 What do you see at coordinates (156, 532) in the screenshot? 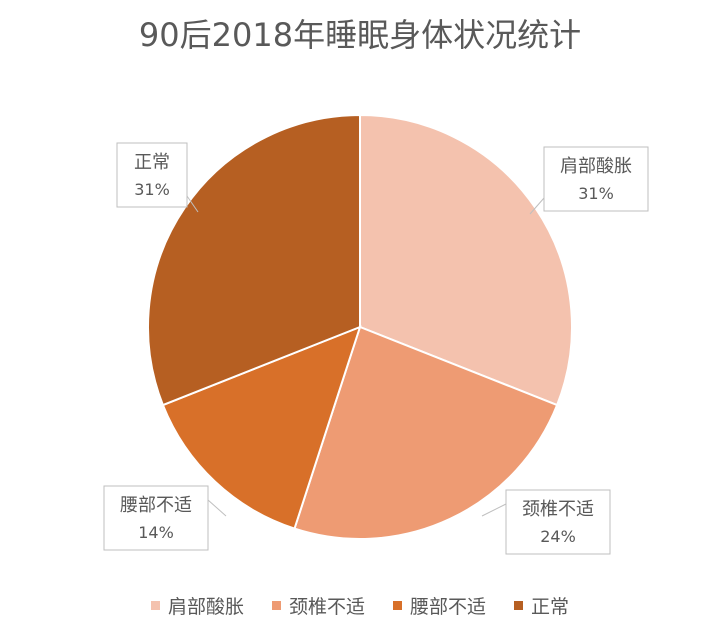
I see `data-label-value-3: 14%` at bounding box center [156, 532].